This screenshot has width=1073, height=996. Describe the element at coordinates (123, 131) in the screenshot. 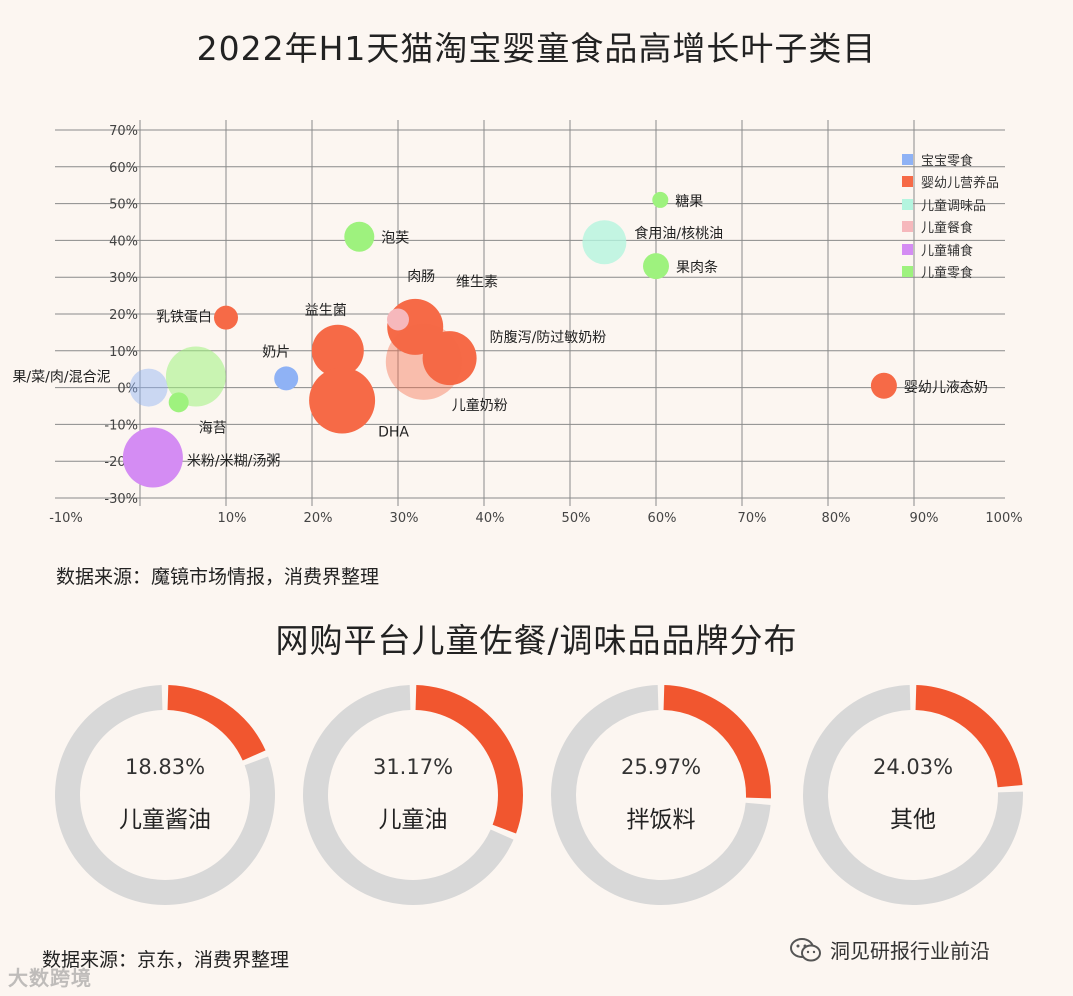

I see `y-tick-label: 70%` at that location.